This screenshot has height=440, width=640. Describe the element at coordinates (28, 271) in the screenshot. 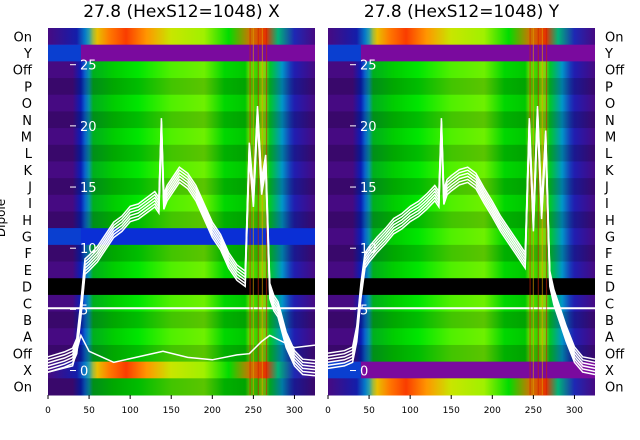

I see `row-label: E` at that location.